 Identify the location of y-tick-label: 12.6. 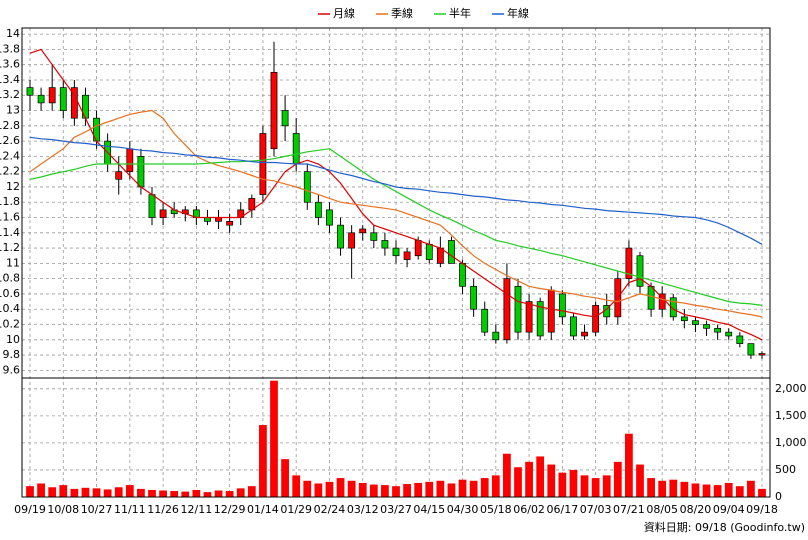
(10, 140).